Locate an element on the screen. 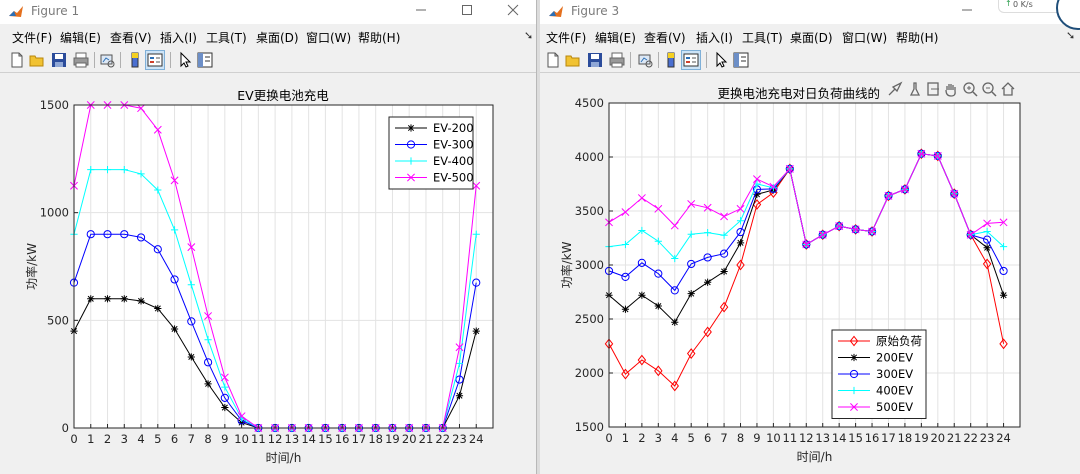 The image size is (1080, 474). zoom-out-icon is located at coordinates (989, 89).